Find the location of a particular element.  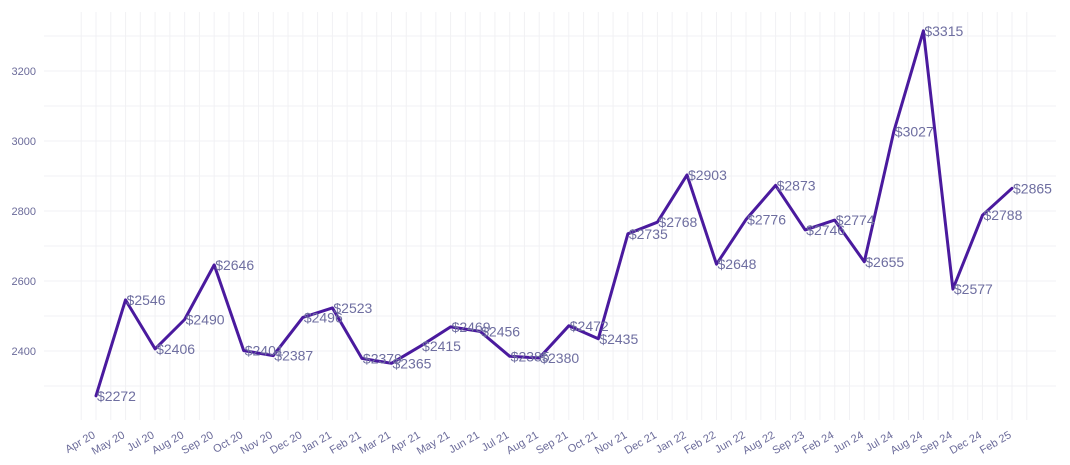

x-tick-label: Oct 21 is located at coordinates (583, 442).